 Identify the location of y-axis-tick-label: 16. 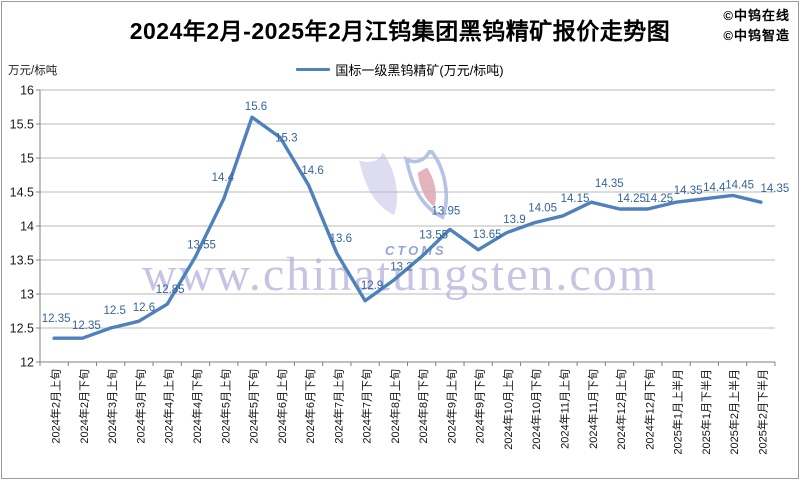
(27, 91).